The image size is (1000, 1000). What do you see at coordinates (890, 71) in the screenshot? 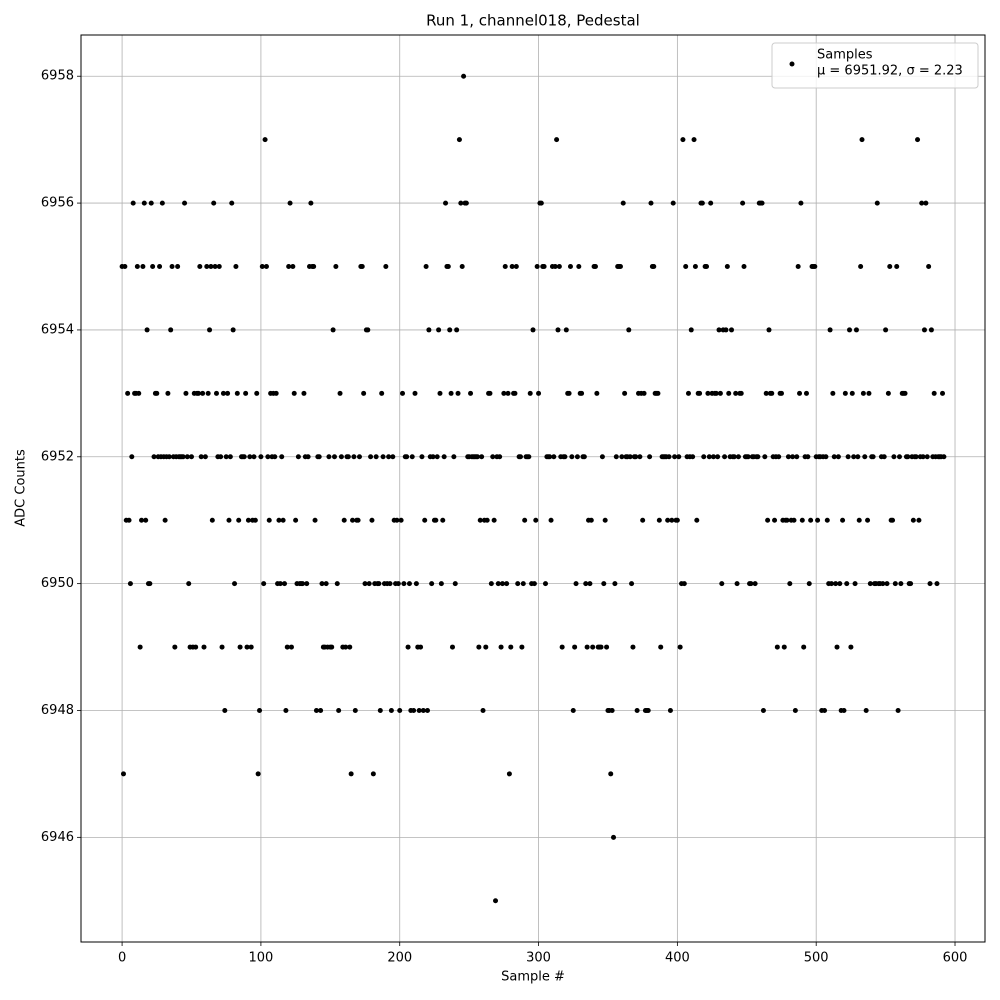
I see `legend-note: μ = 6951.92, σ = 2.23` at bounding box center [890, 71].